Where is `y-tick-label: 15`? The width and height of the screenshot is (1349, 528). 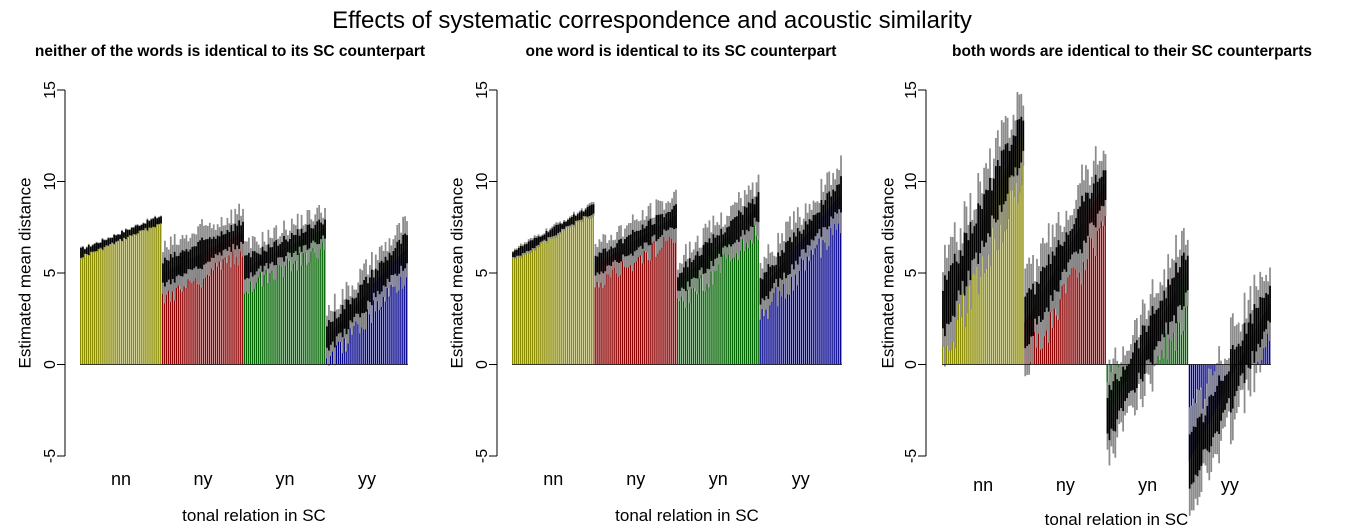 y-tick-label: 15 is located at coordinates (482, 90).